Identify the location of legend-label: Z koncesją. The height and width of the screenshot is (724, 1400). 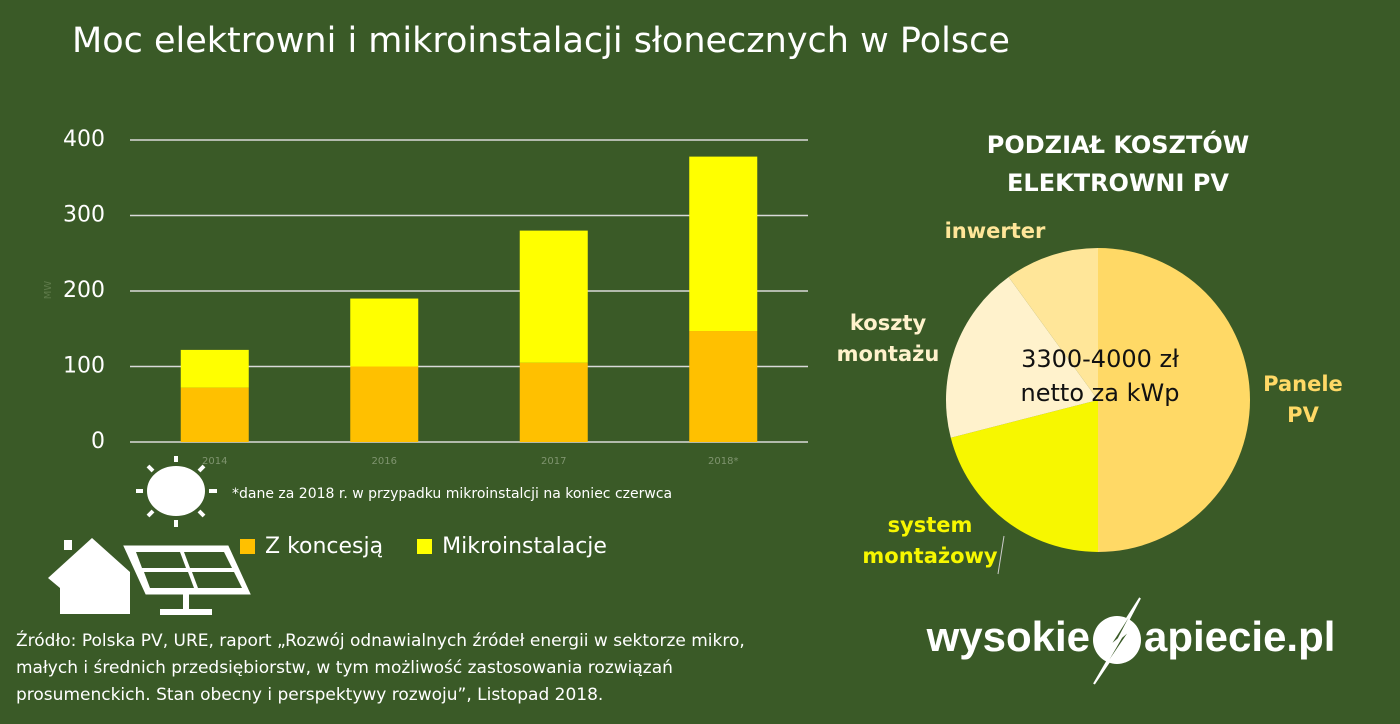
(324, 546).